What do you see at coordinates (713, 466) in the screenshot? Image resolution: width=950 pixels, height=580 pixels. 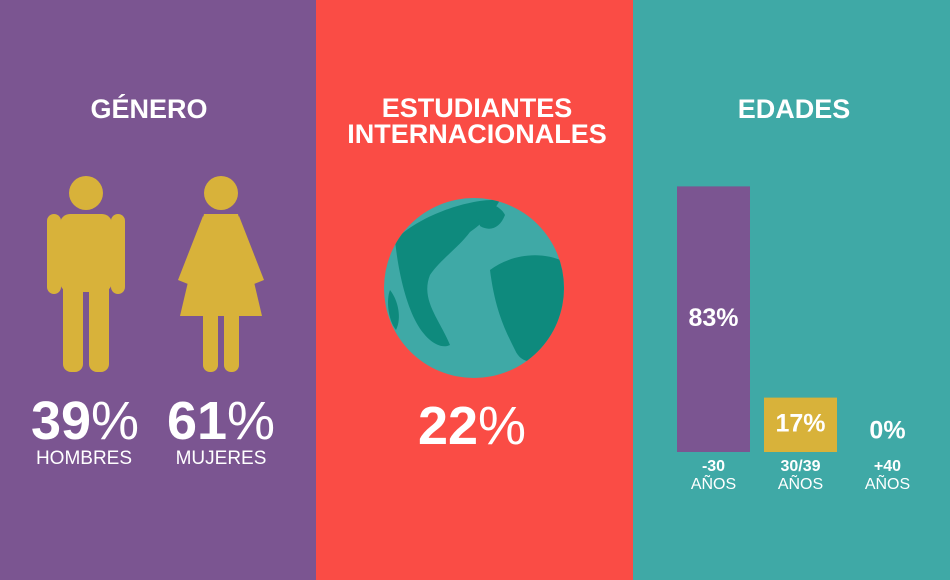 I see `age-range-label: -30` at bounding box center [713, 466].